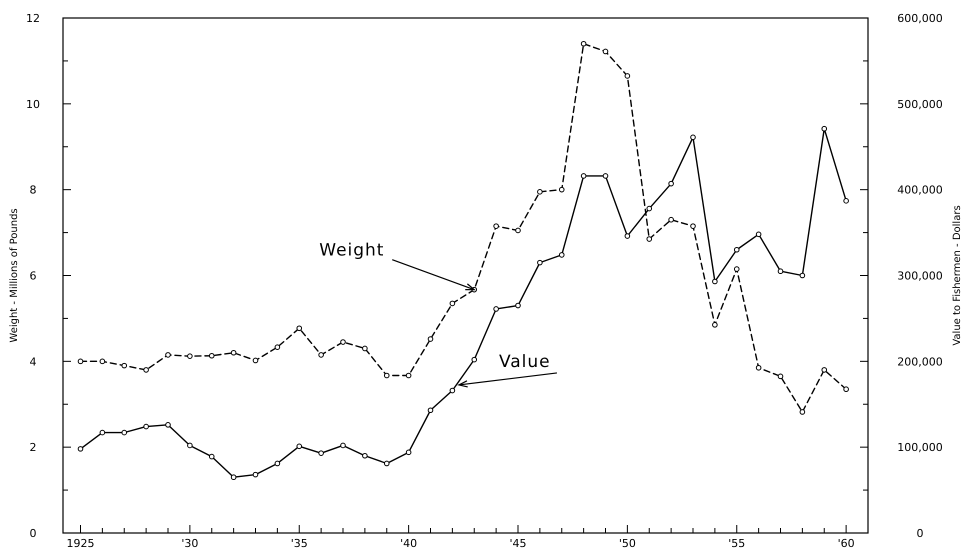 The image size is (980, 559). I want to click on y2-tick-label: 200,000, so click(920, 361).